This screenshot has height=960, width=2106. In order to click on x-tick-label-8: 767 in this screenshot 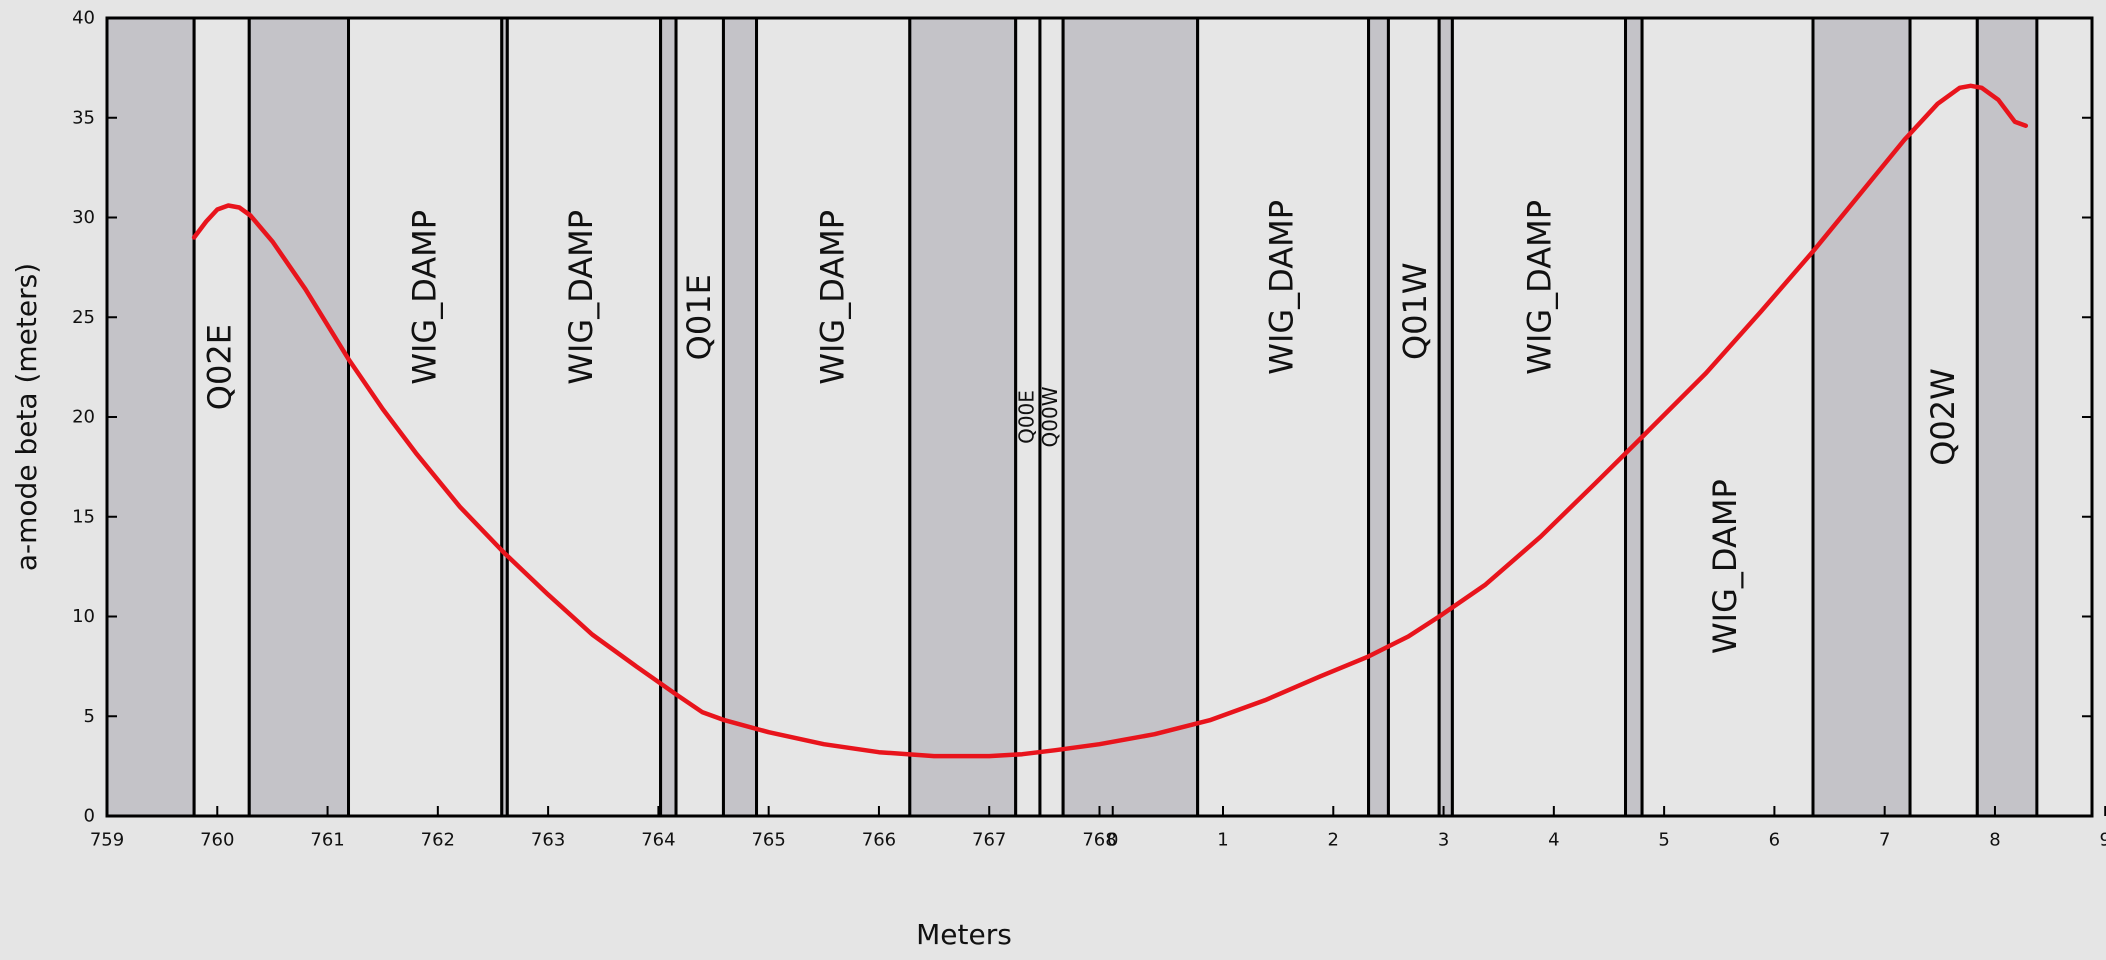, I will do `click(989, 840)`.